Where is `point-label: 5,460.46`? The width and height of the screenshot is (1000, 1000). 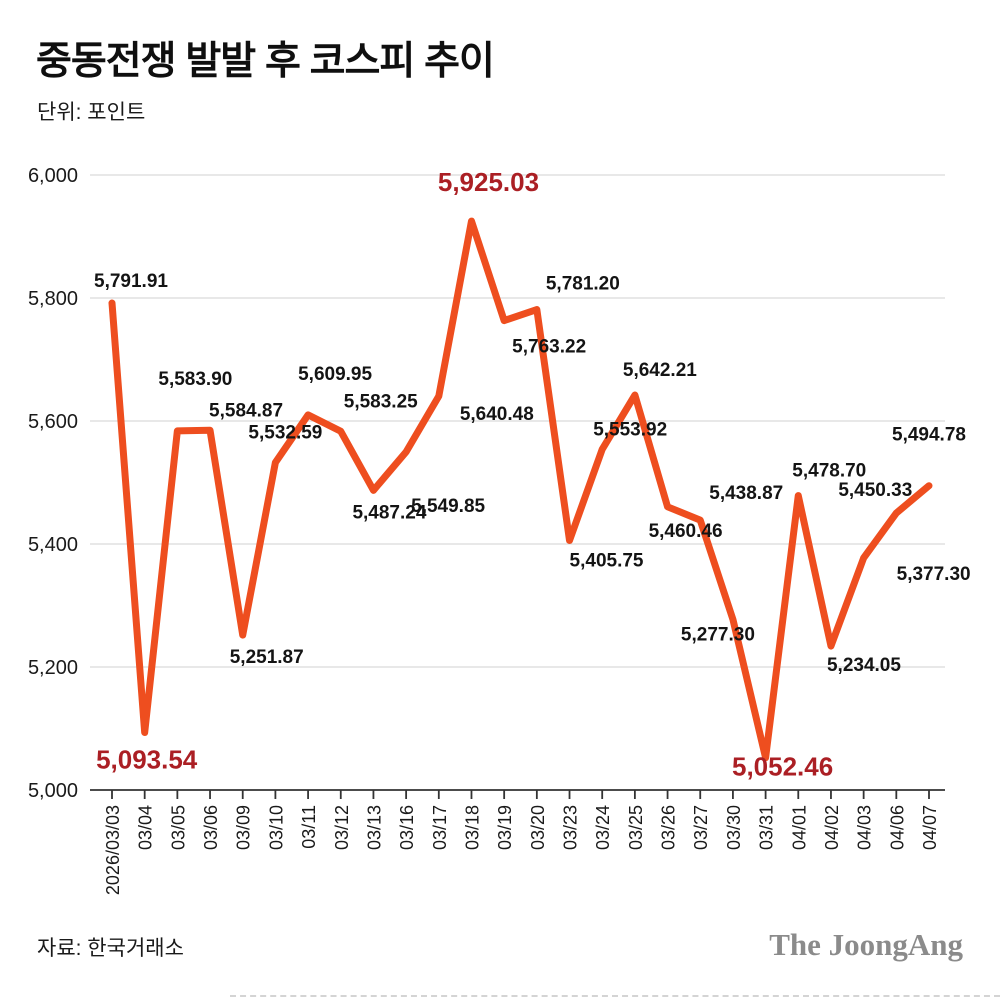 point-label: 5,460.46 is located at coordinates (686, 531).